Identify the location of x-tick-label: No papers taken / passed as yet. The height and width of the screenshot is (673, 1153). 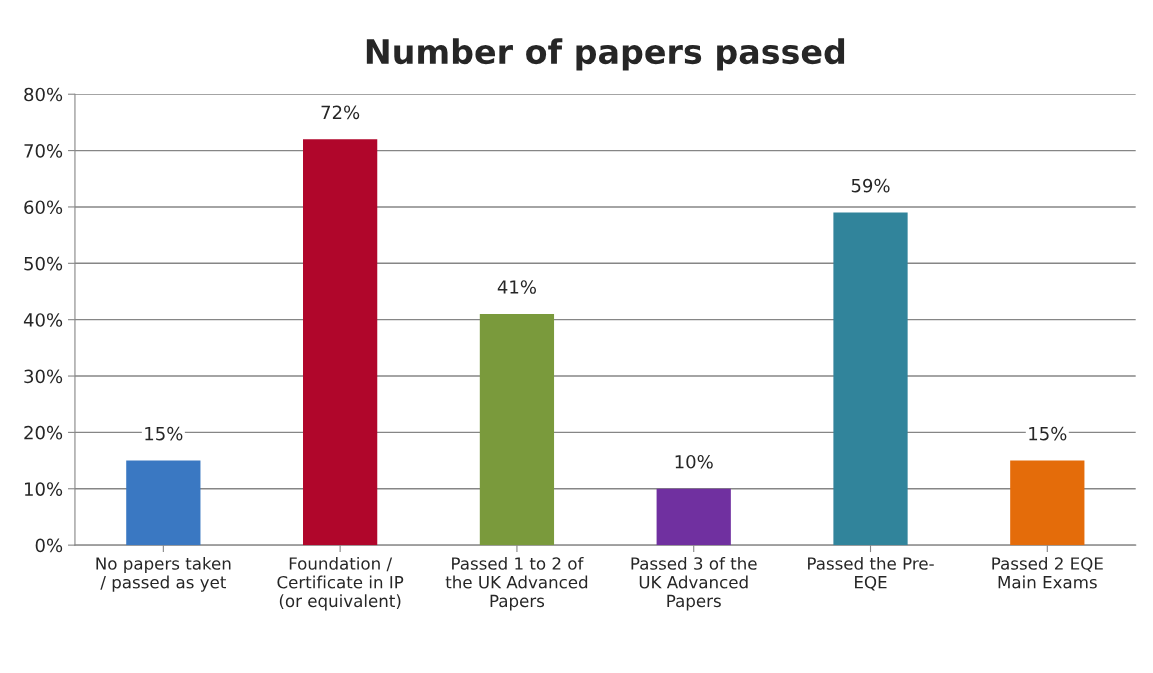
(163, 574).